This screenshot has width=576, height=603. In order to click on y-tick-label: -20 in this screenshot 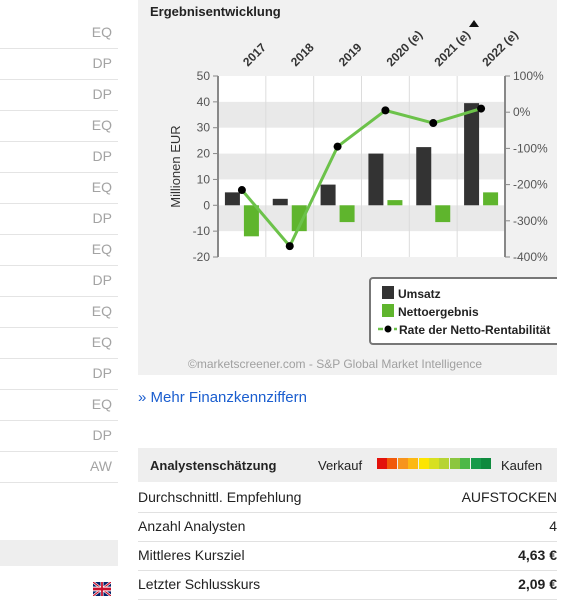, I will do `click(202, 257)`.